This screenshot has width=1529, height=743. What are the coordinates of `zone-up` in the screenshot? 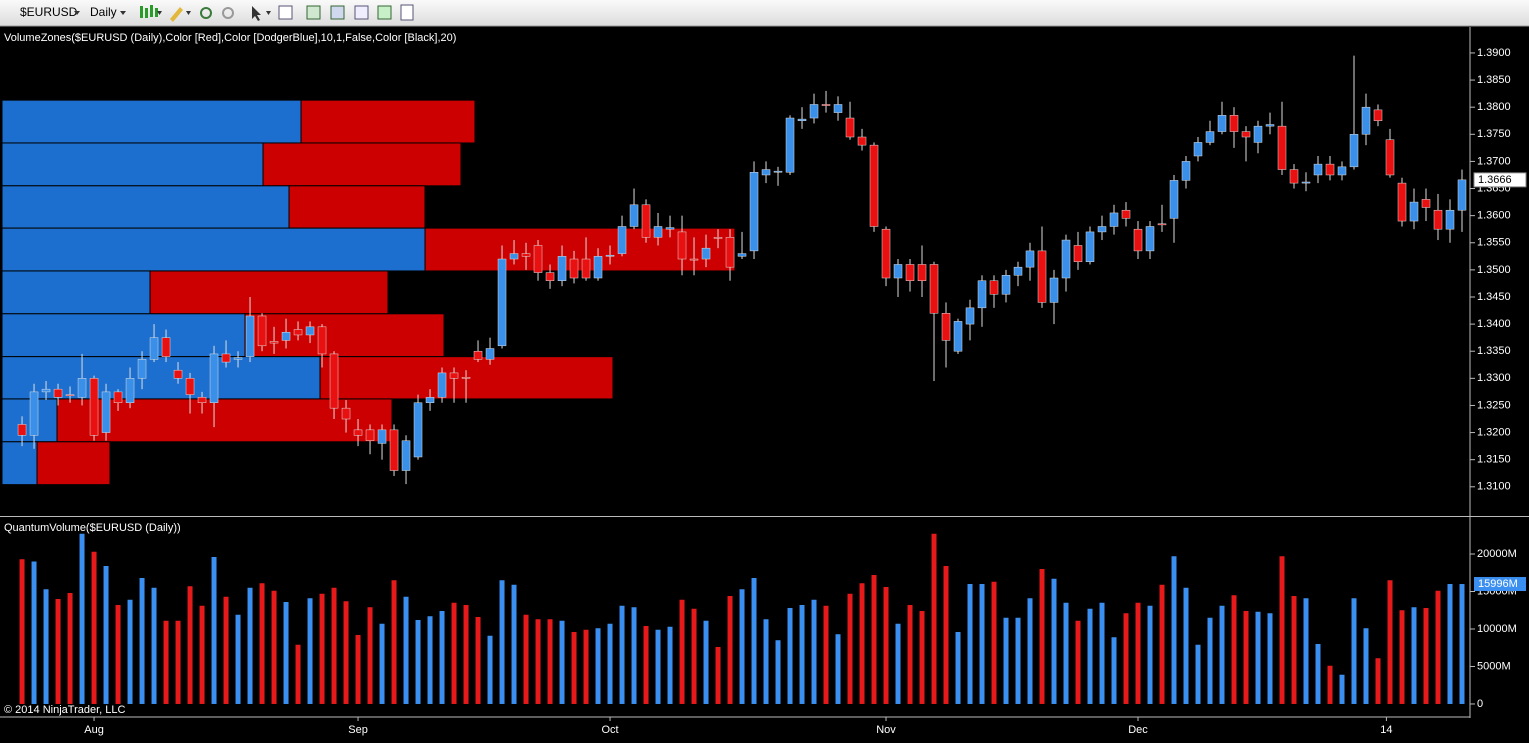 It's located at (123, 335).